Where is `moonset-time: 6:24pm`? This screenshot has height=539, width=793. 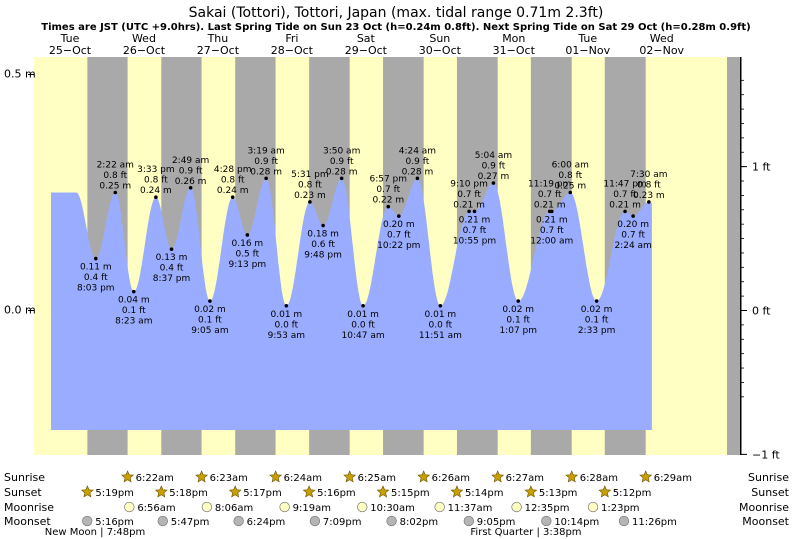 moonset-time: 6:24pm is located at coordinates (266, 522).